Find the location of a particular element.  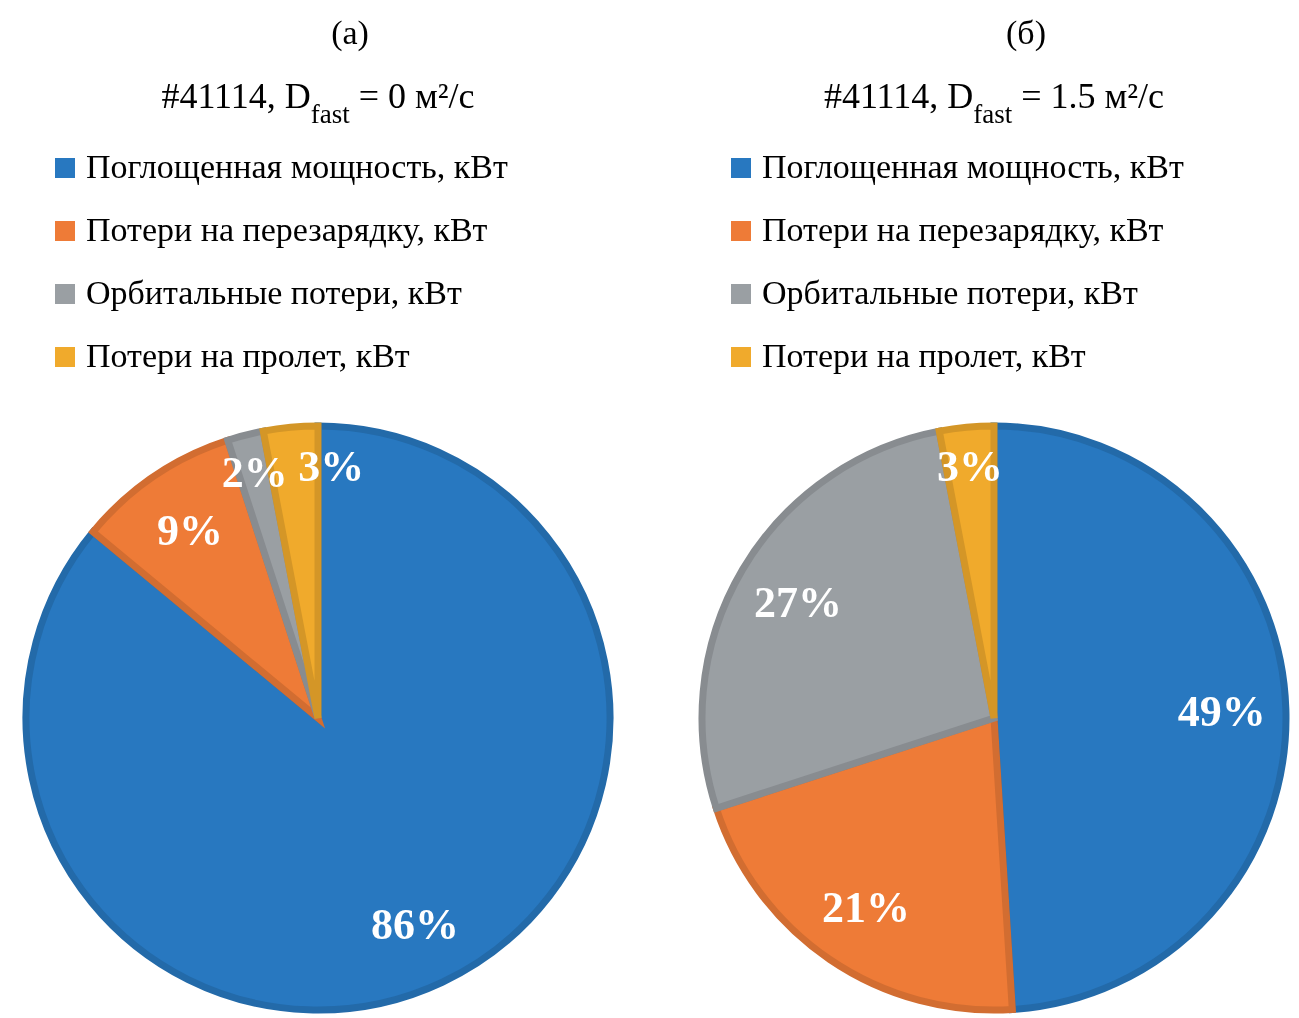

chart-subtitle: #41114, D$_{fast}$ = 1.5 м²/с is located at coordinates (994, 102).